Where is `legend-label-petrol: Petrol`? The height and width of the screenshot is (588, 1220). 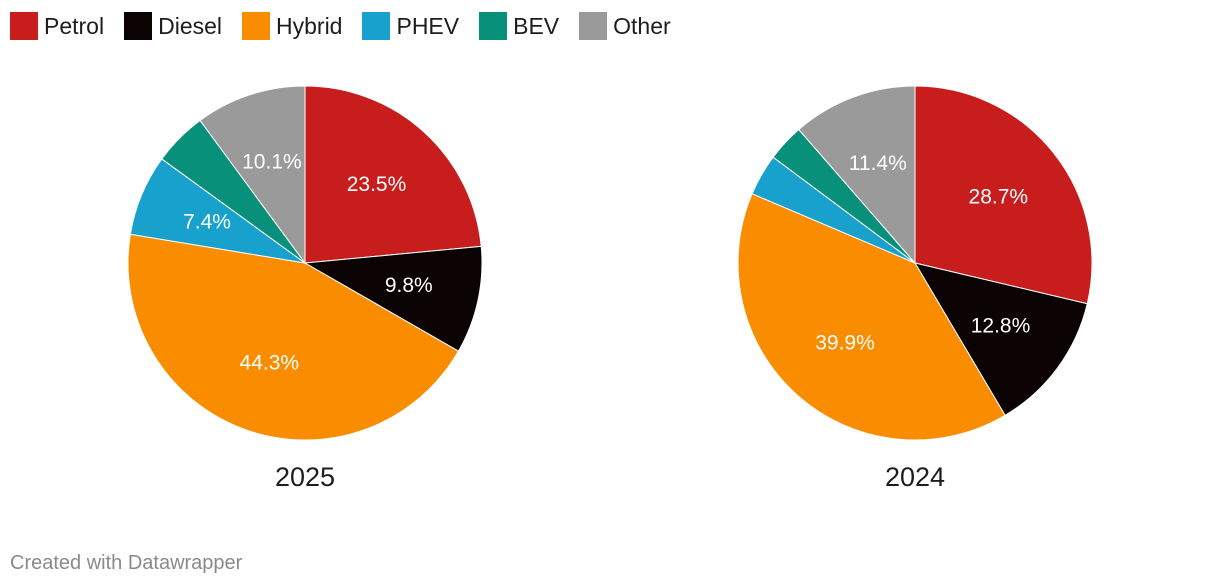
legend-label-petrol: Petrol is located at coordinates (74, 26).